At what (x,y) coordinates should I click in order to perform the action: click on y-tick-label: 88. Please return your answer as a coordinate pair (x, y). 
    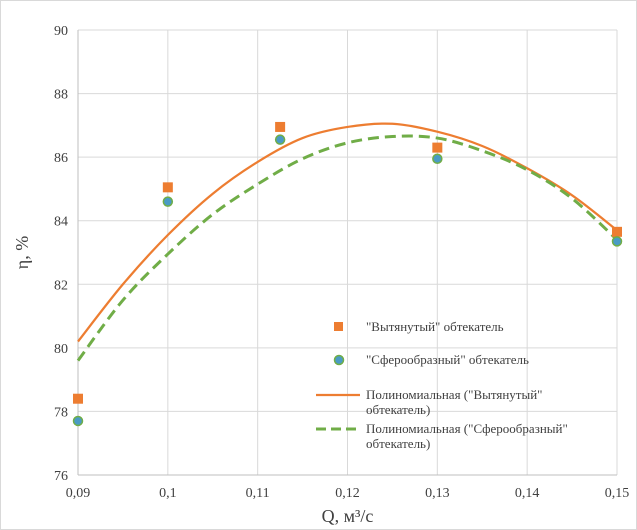
    Looking at the image, I should click on (61, 95).